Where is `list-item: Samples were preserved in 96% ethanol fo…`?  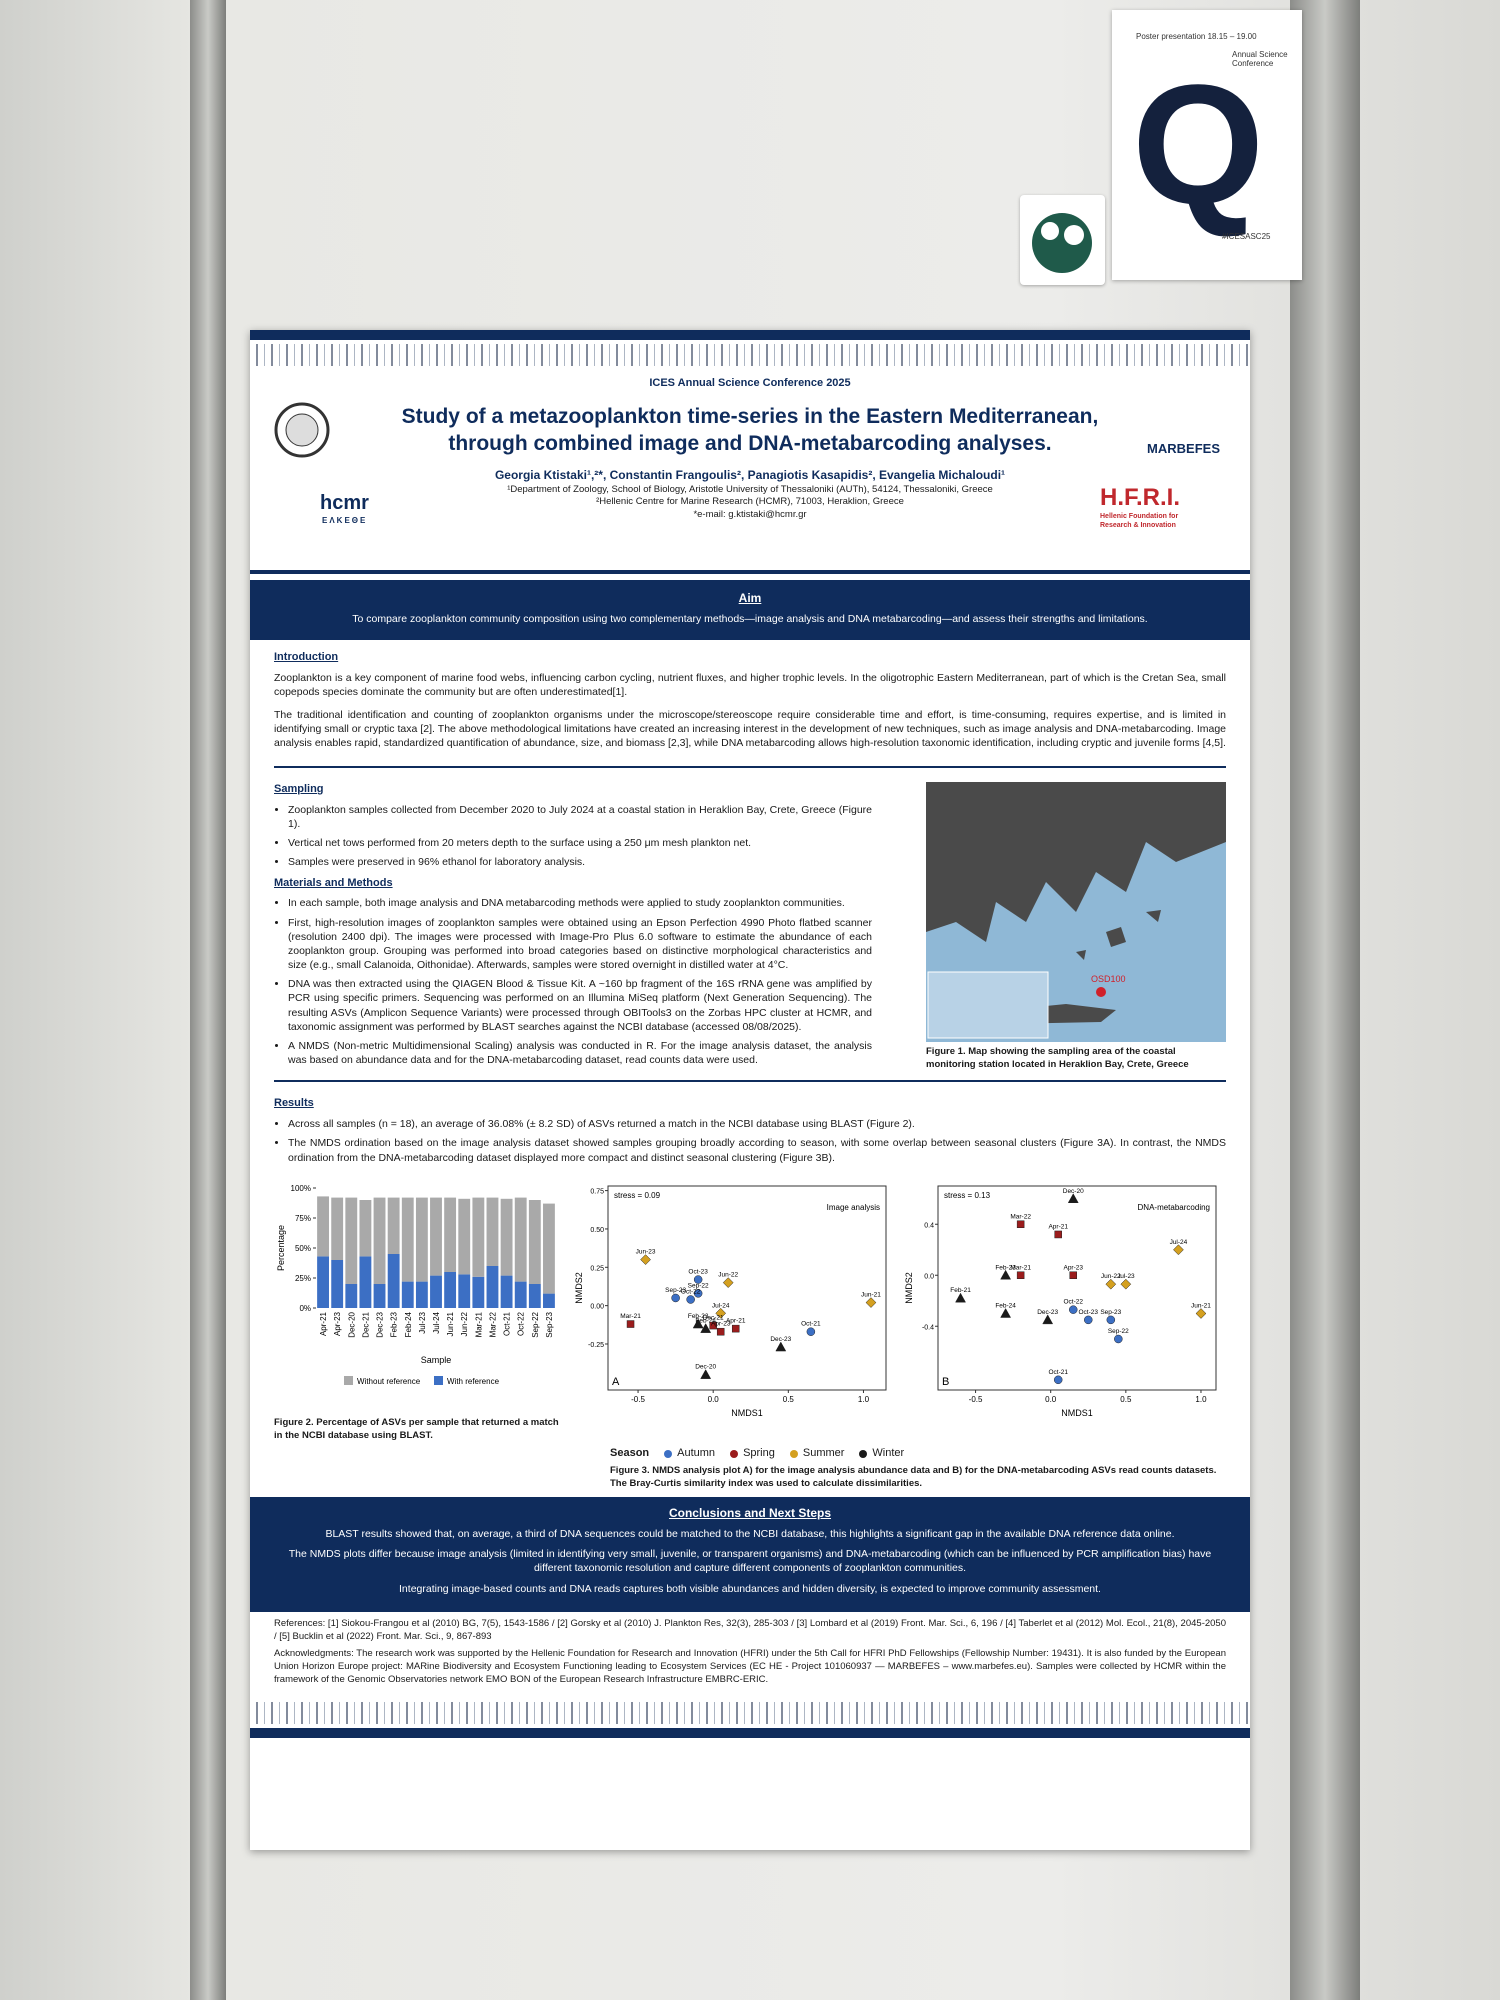 list-item: Samples were preserved in 96% ethanol fo… is located at coordinates (580, 862).